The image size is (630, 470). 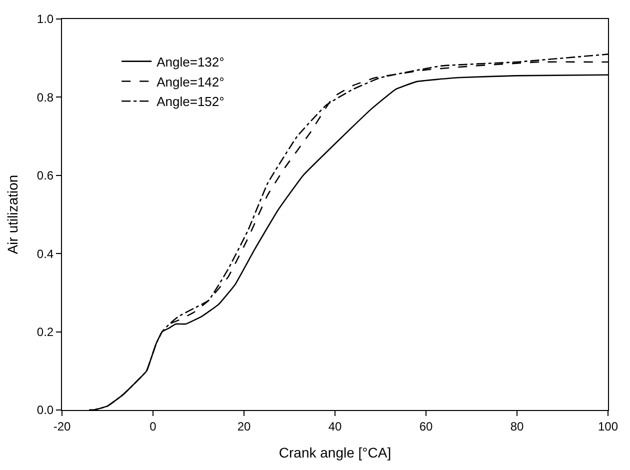 I want to click on x-tick-label: 100, so click(x=608, y=426).